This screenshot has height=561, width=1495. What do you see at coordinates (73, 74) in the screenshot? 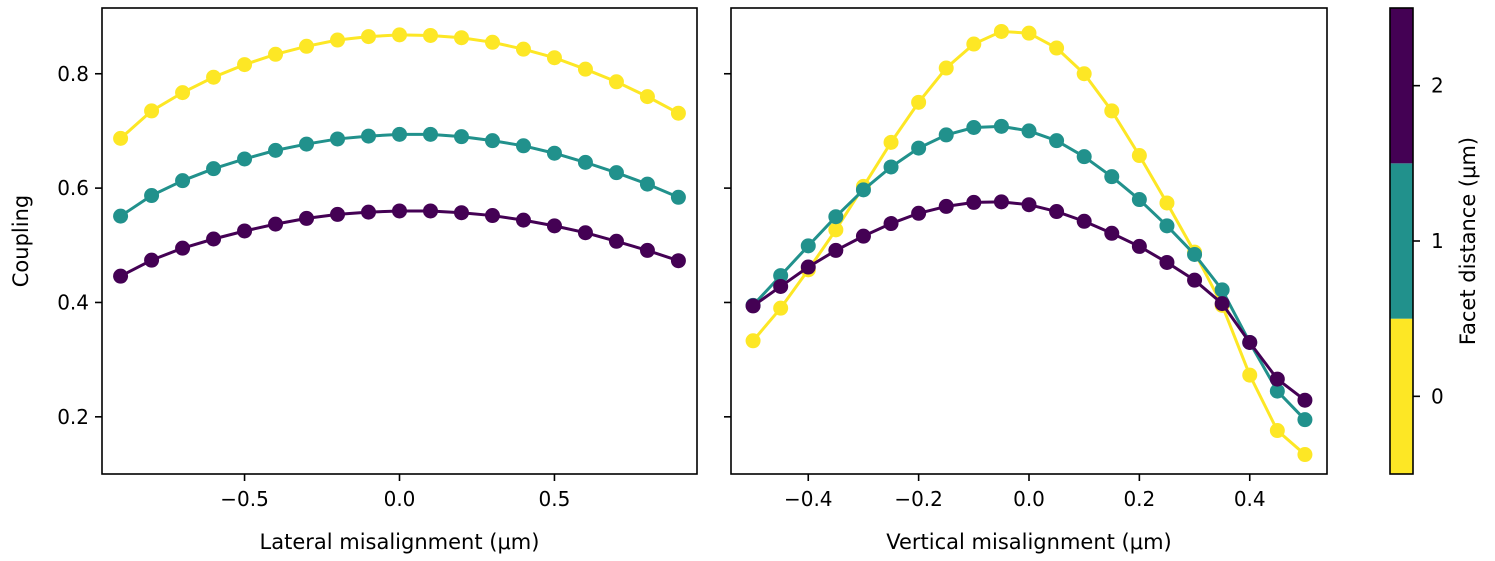
I see `y-tick-label: 0.8` at bounding box center [73, 74].